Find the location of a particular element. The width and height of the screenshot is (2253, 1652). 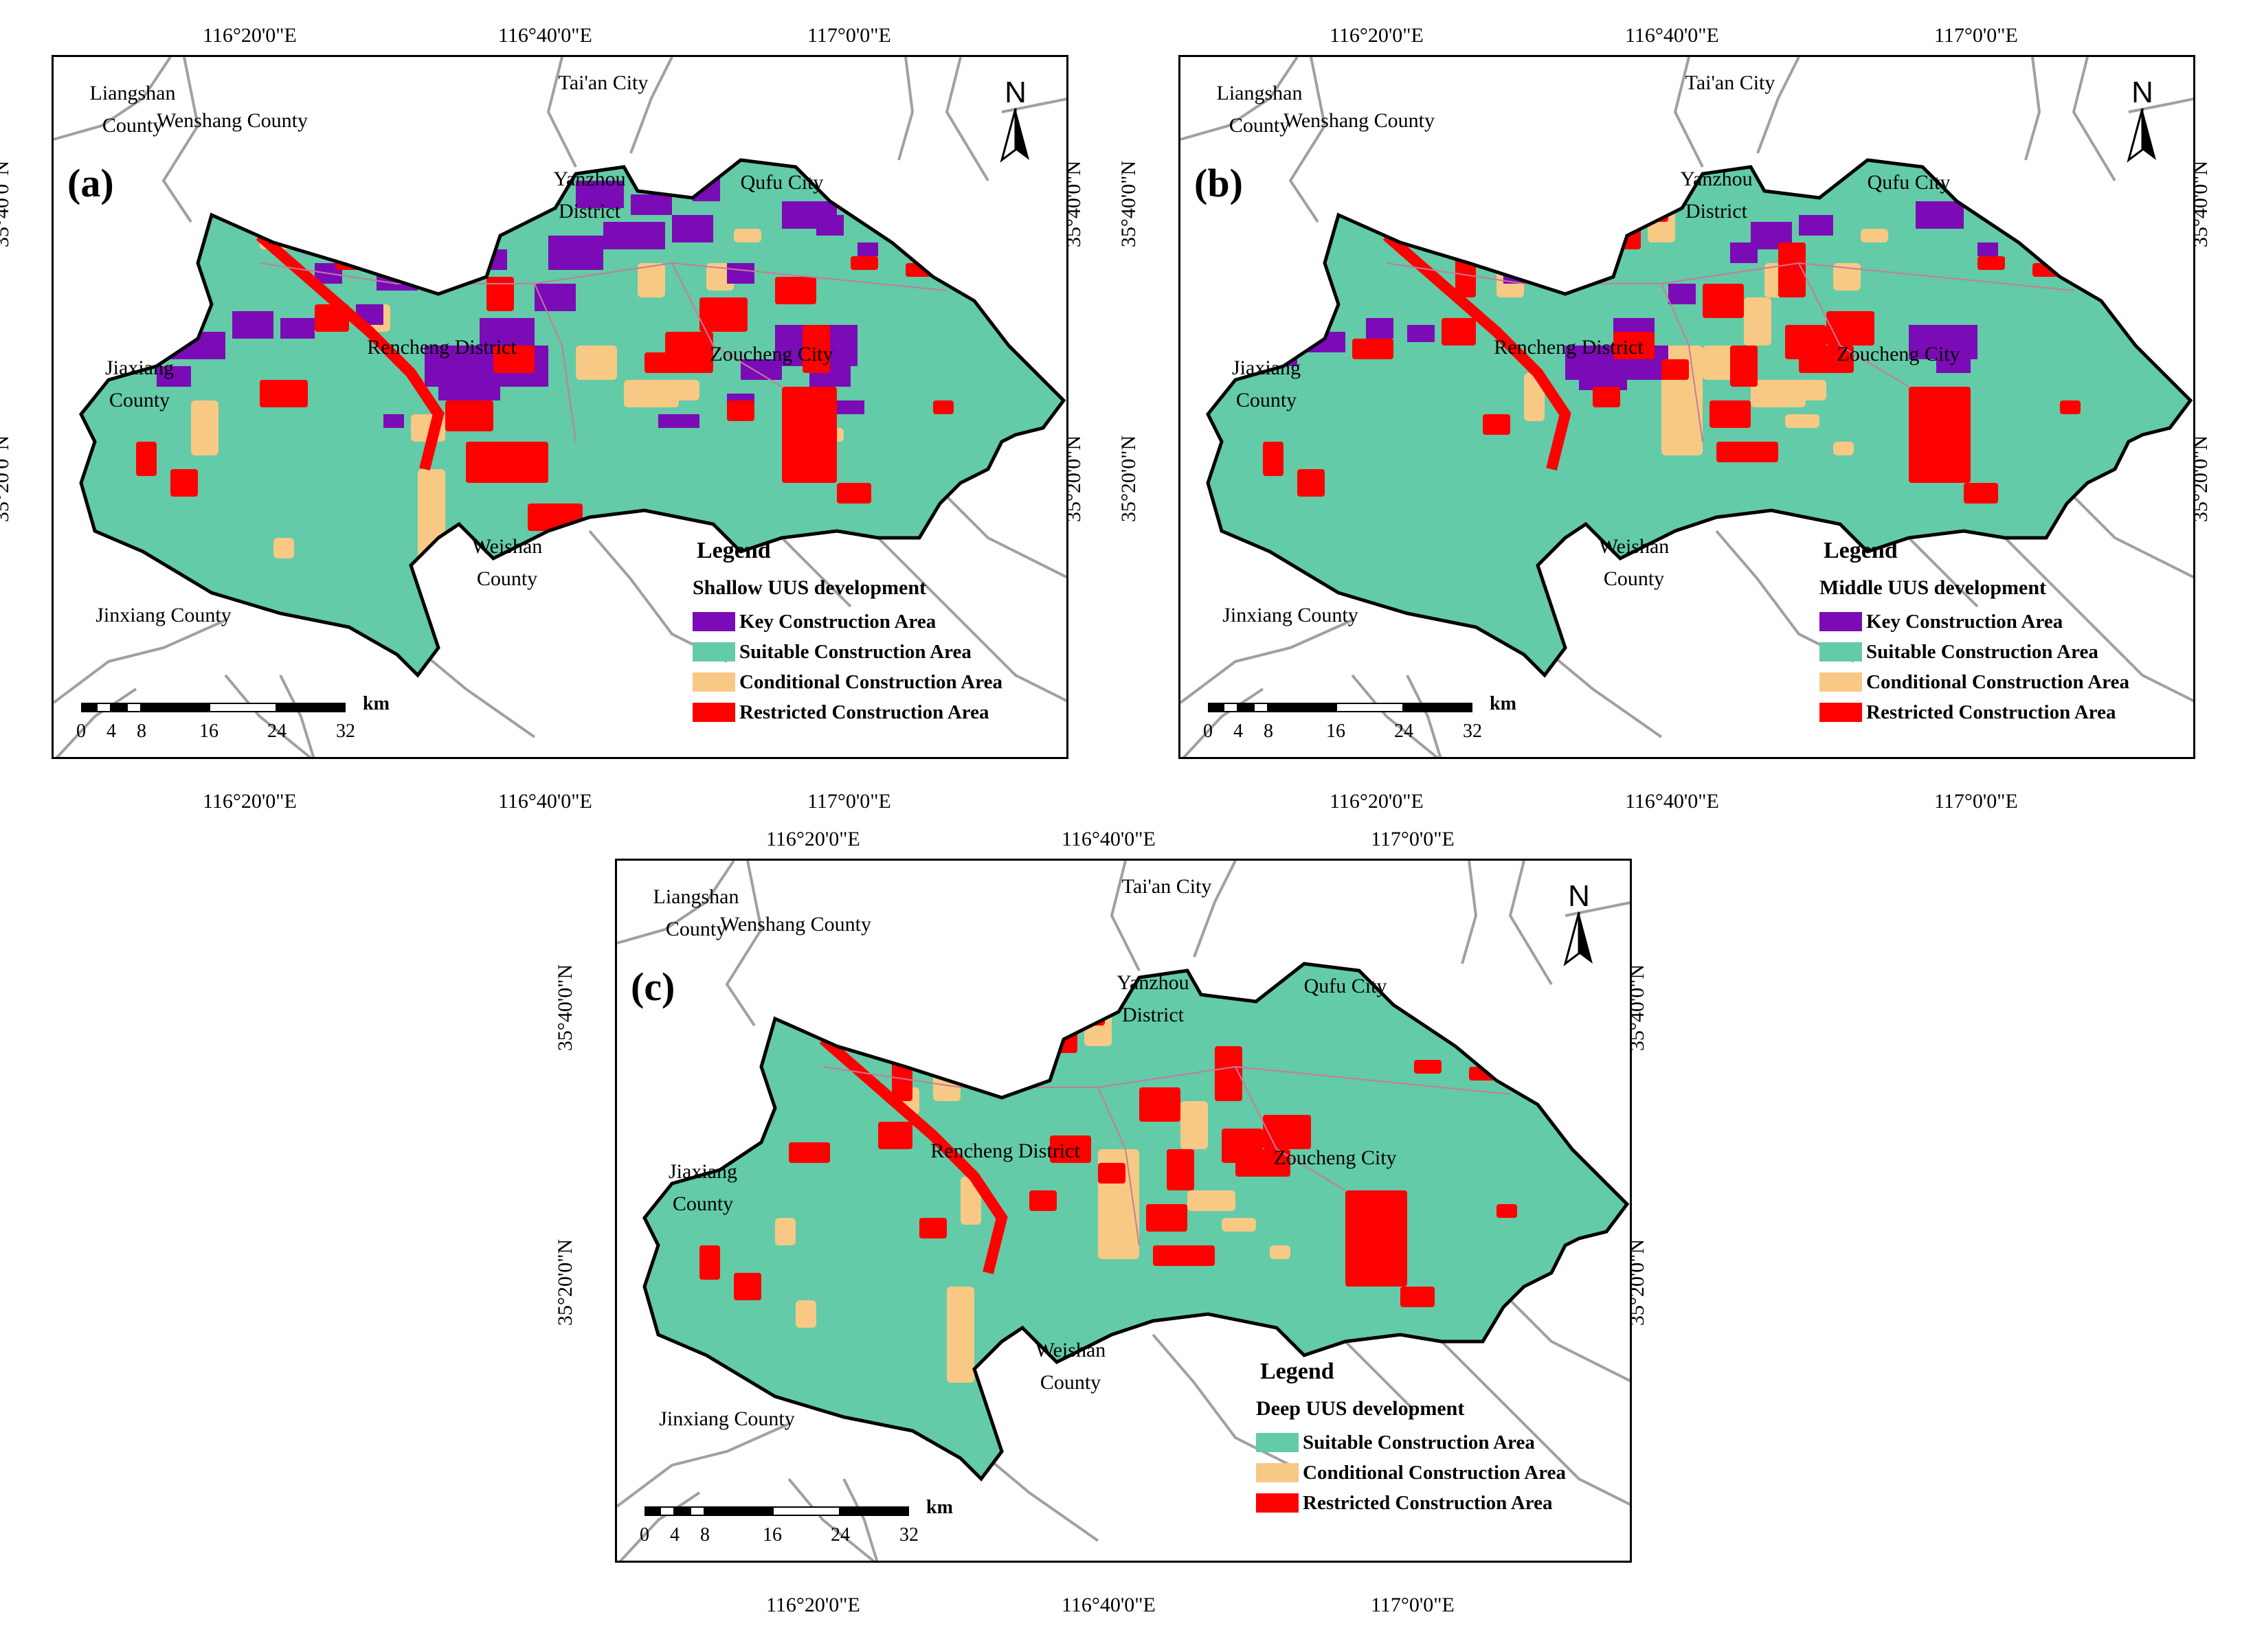

bottom-longitude-label: 116°40'0"E is located at coordinates (545, 801).